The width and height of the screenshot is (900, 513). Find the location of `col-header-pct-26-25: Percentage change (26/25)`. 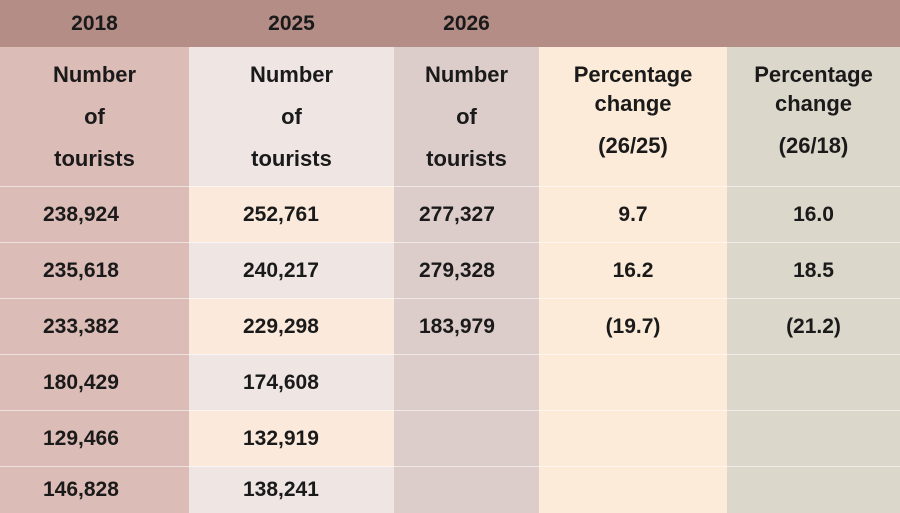

col-header-pct-26-25: Percentage change (26/25) is located at coordinates (633, 116).